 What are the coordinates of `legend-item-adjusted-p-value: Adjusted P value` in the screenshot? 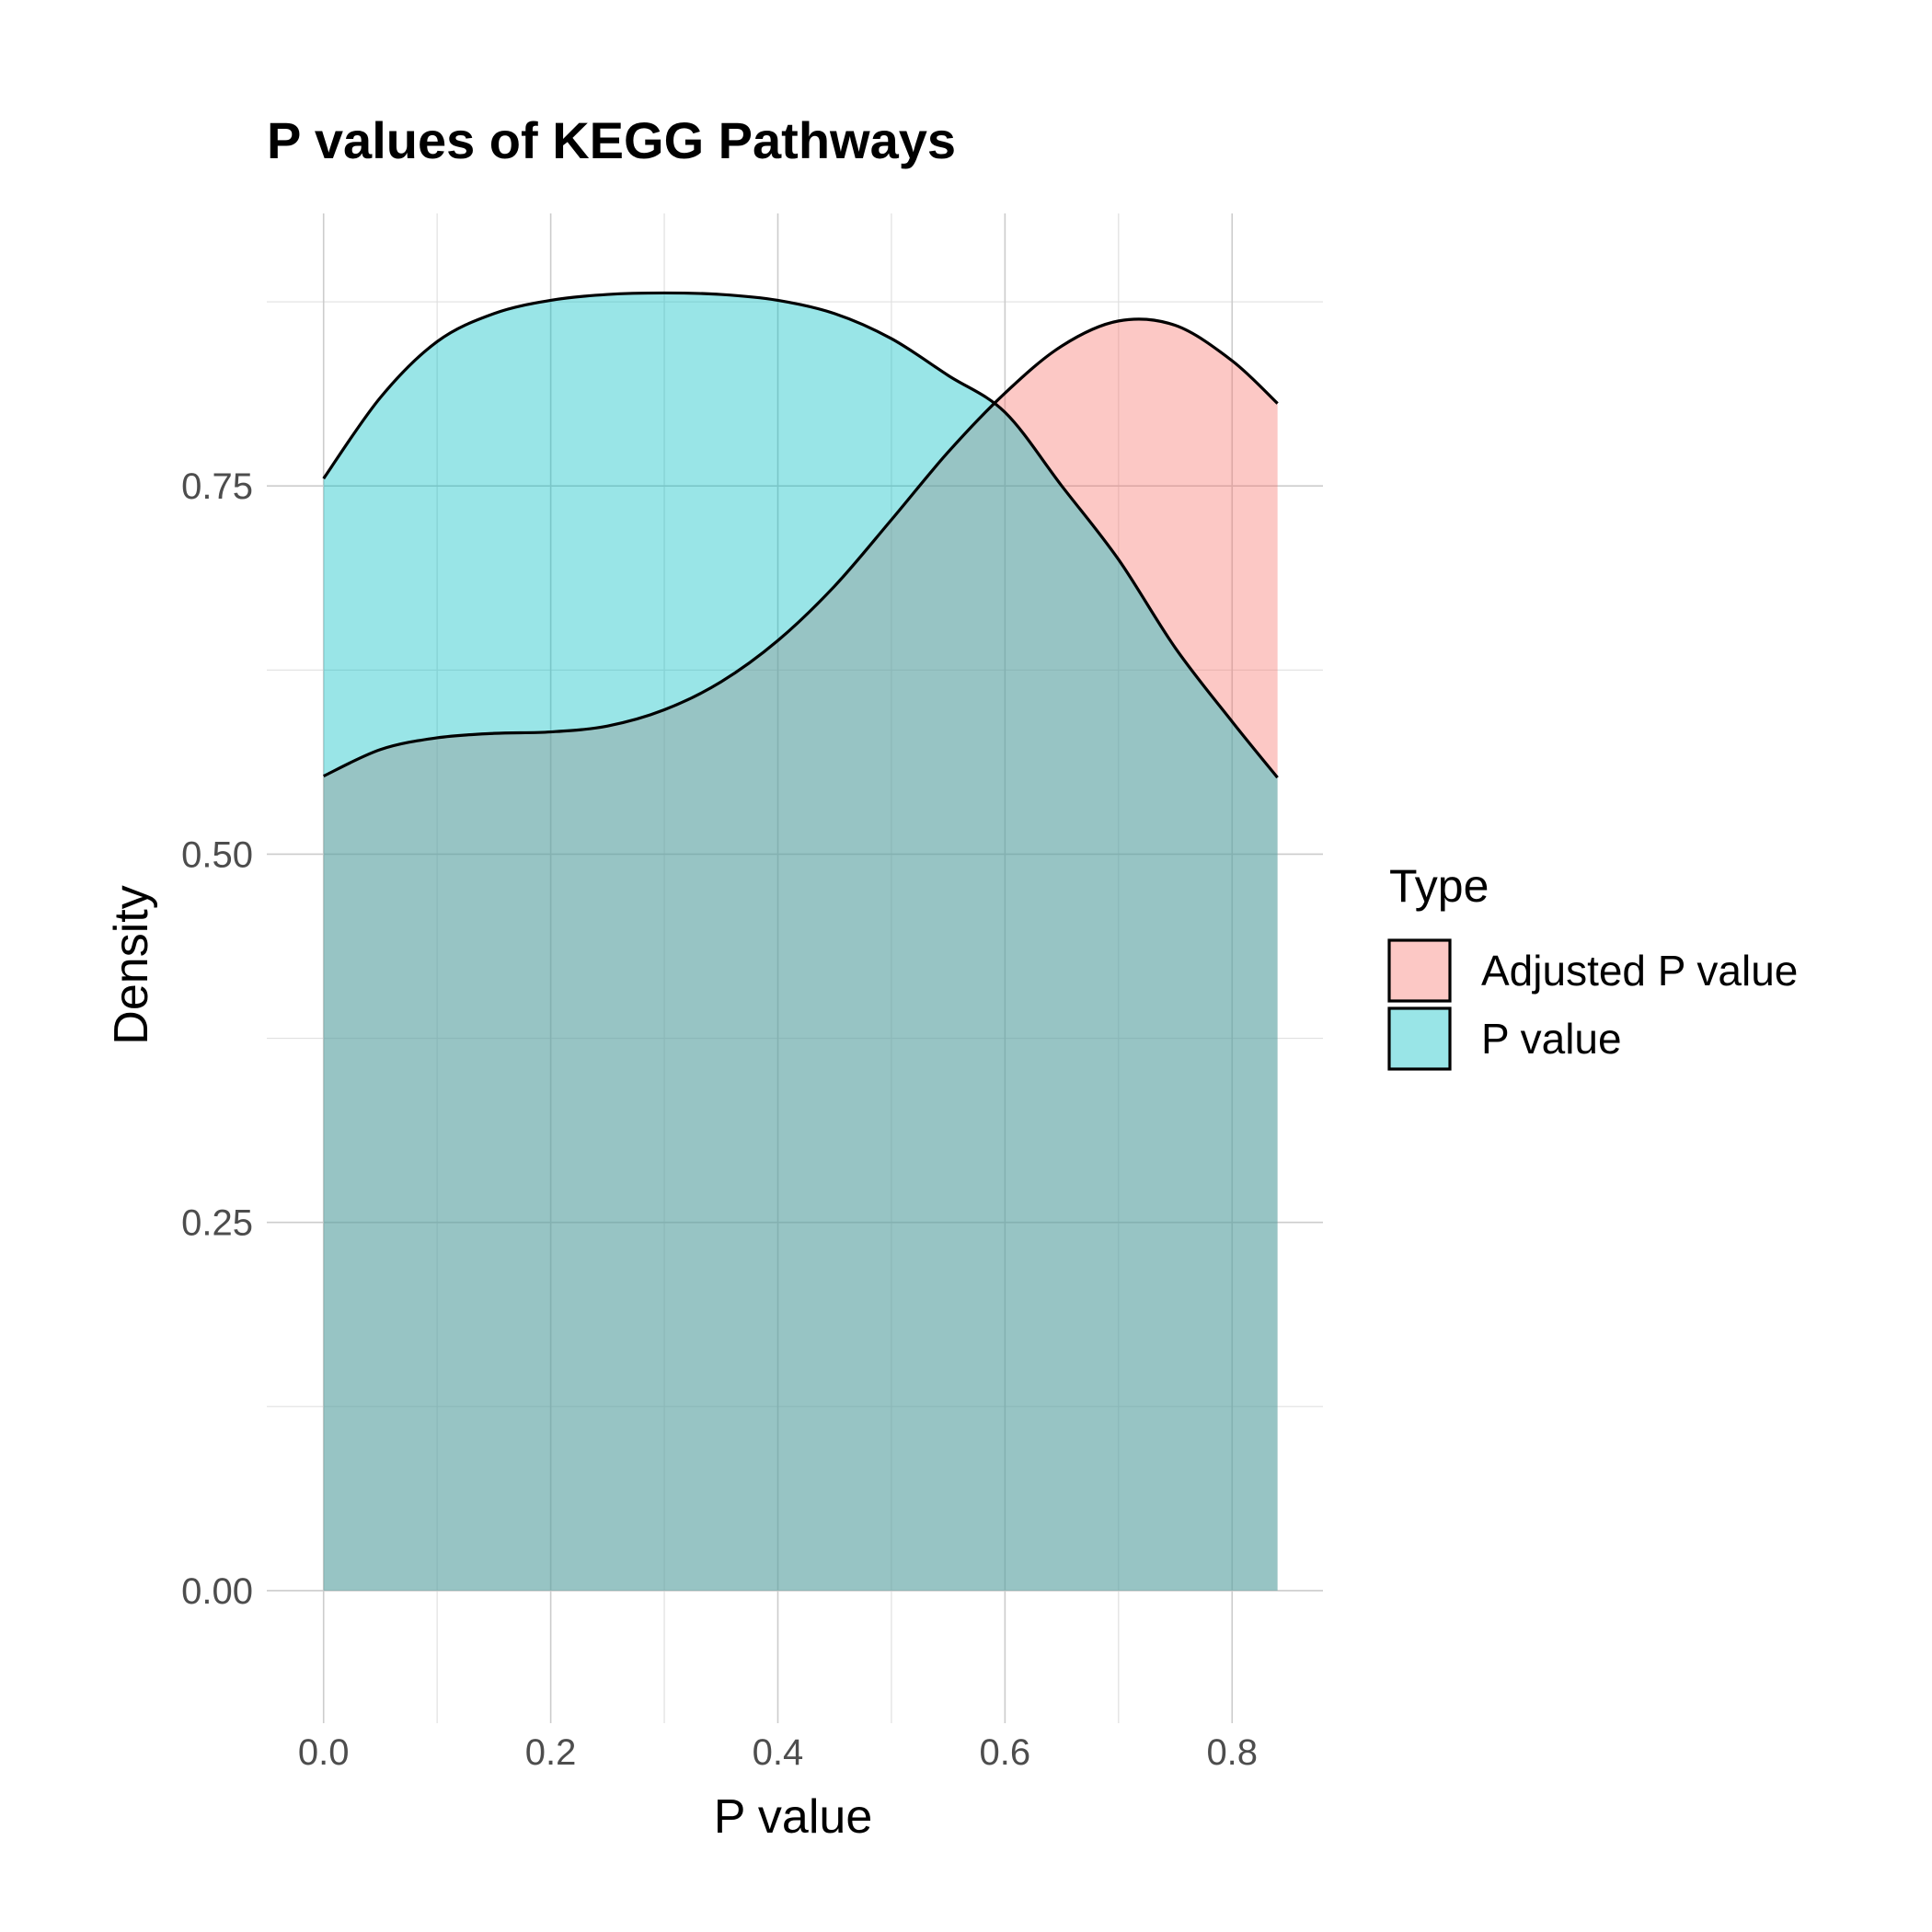 It's located at (1592, 970).